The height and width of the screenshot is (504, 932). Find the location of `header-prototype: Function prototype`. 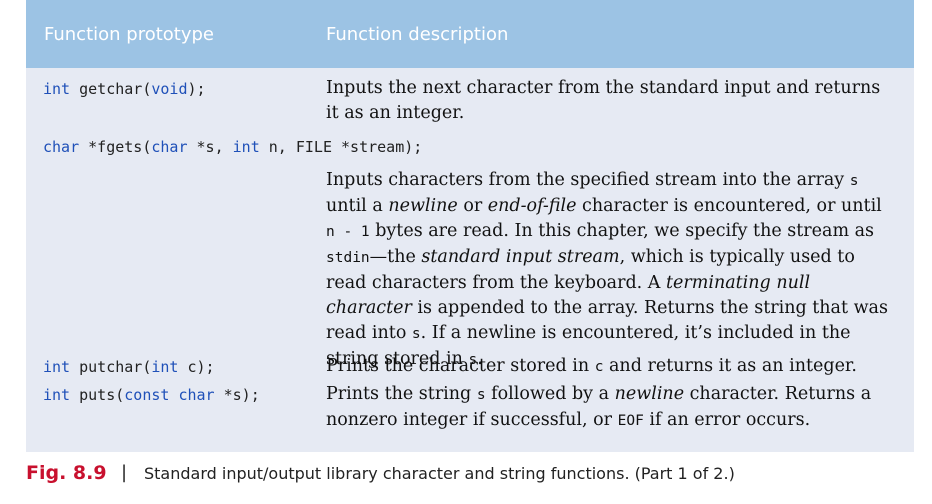

header-prototype: Function prototype is located at coordinates (129, 34).